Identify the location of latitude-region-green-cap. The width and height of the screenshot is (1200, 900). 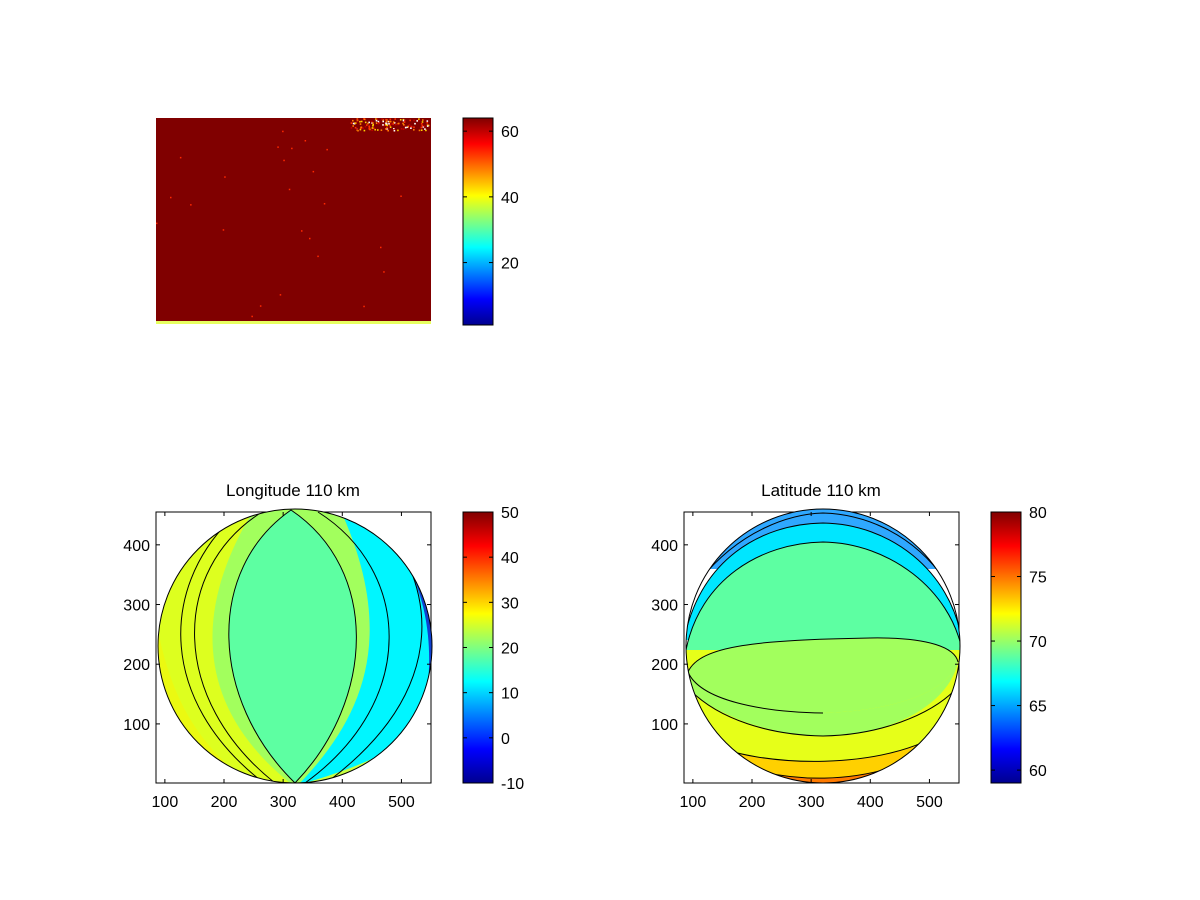
(823, 596).